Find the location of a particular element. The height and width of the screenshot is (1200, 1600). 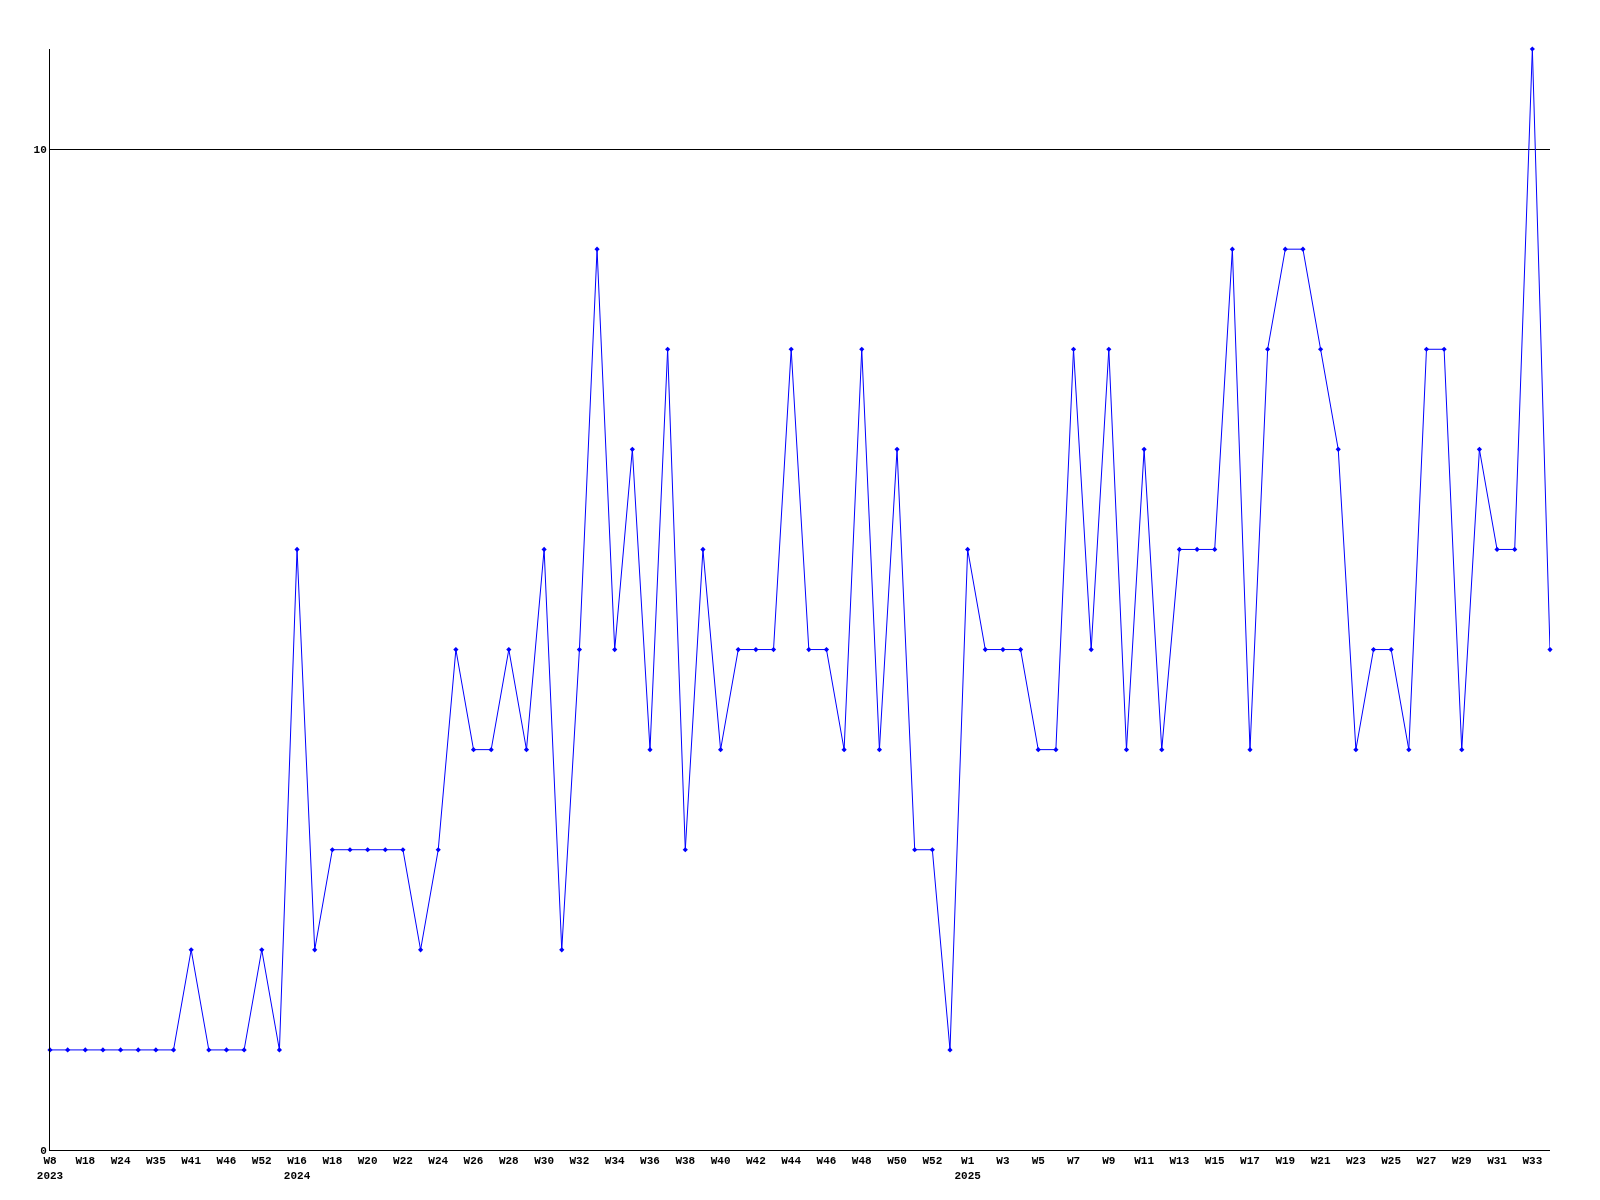

x-tick-label: W16 2024 is located at coordinates (297, 1168).